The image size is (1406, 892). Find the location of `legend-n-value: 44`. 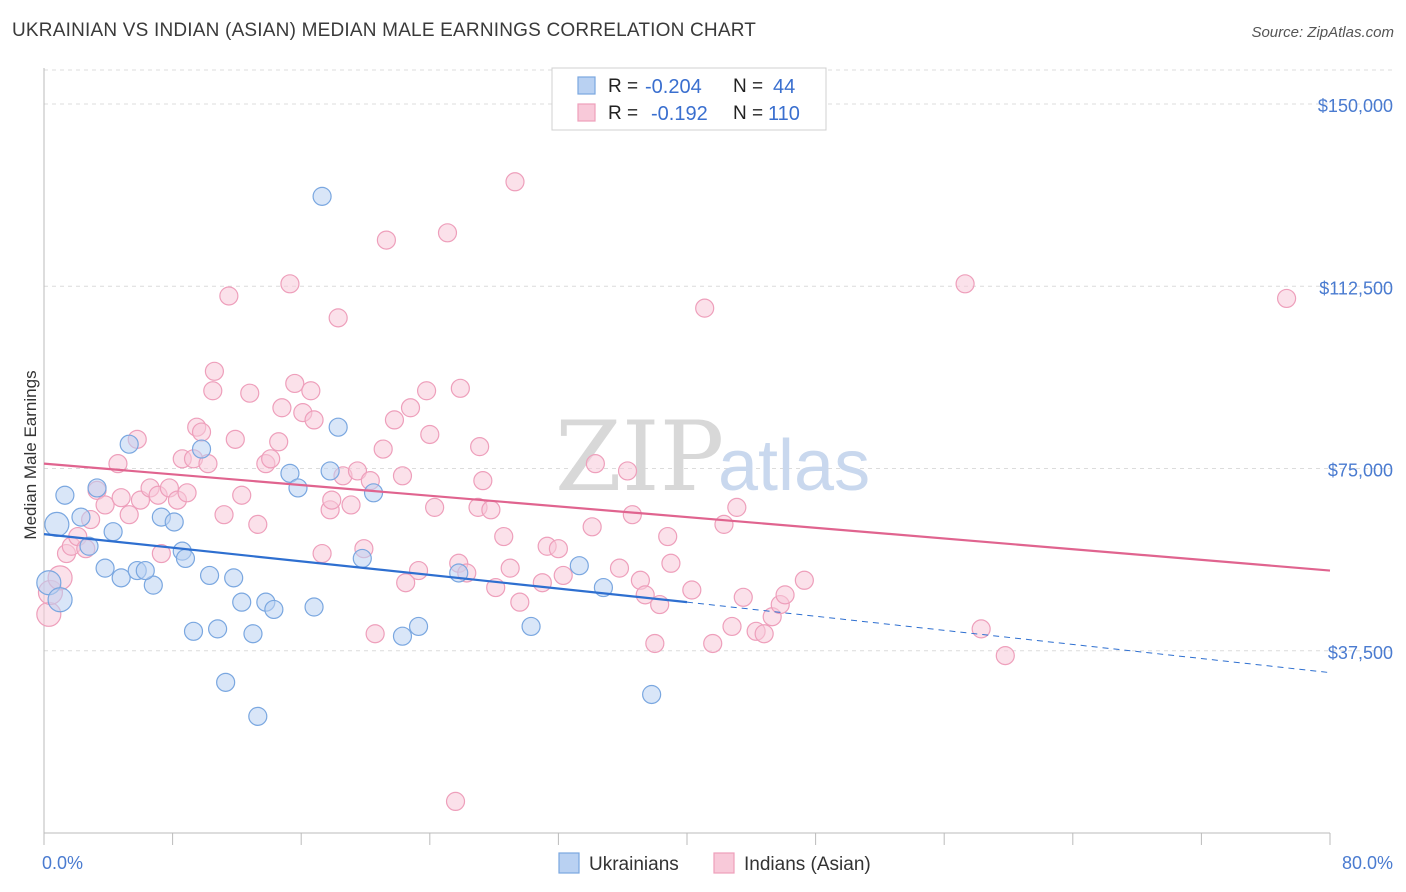

legend-n-value: 44 is located at coordinates (784, 87).